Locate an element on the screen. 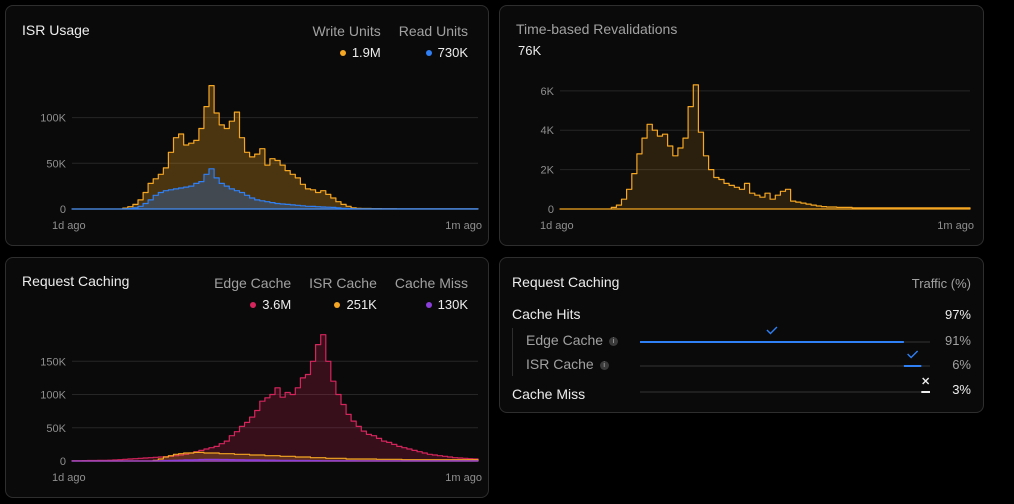 This screenshot has height=504, width=1014. row-cache-hits-value: 97% is located at coordinates (957, 314).